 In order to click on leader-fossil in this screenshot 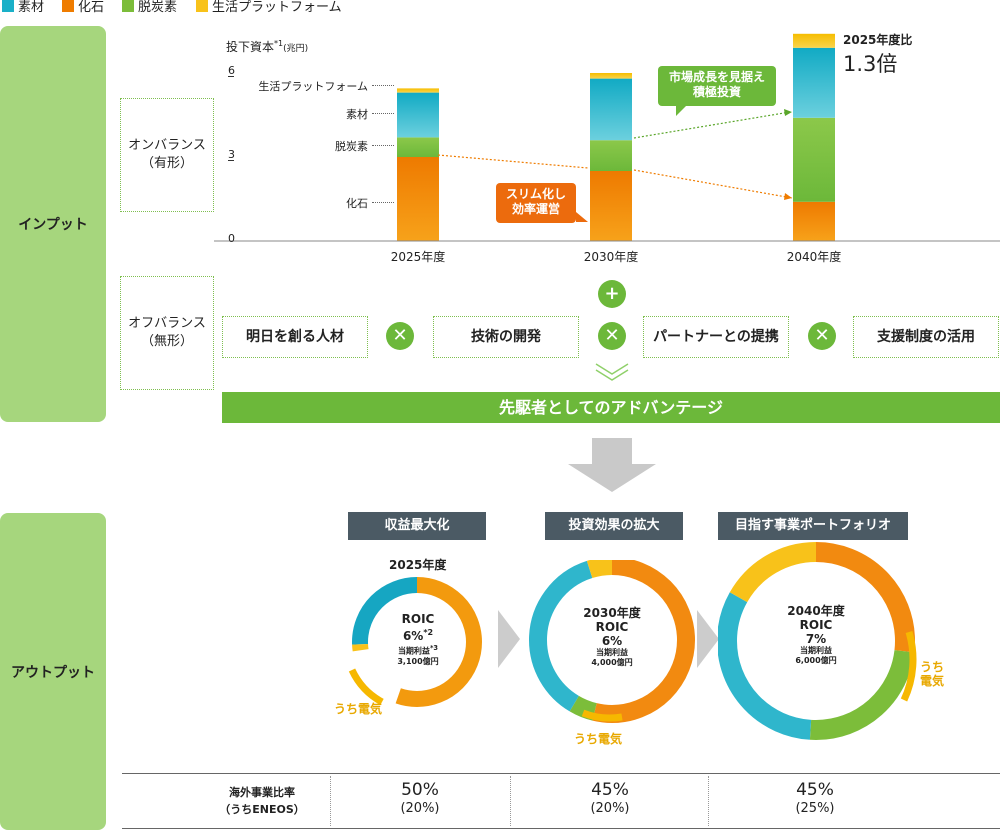, I will do `click(383, 202)`.